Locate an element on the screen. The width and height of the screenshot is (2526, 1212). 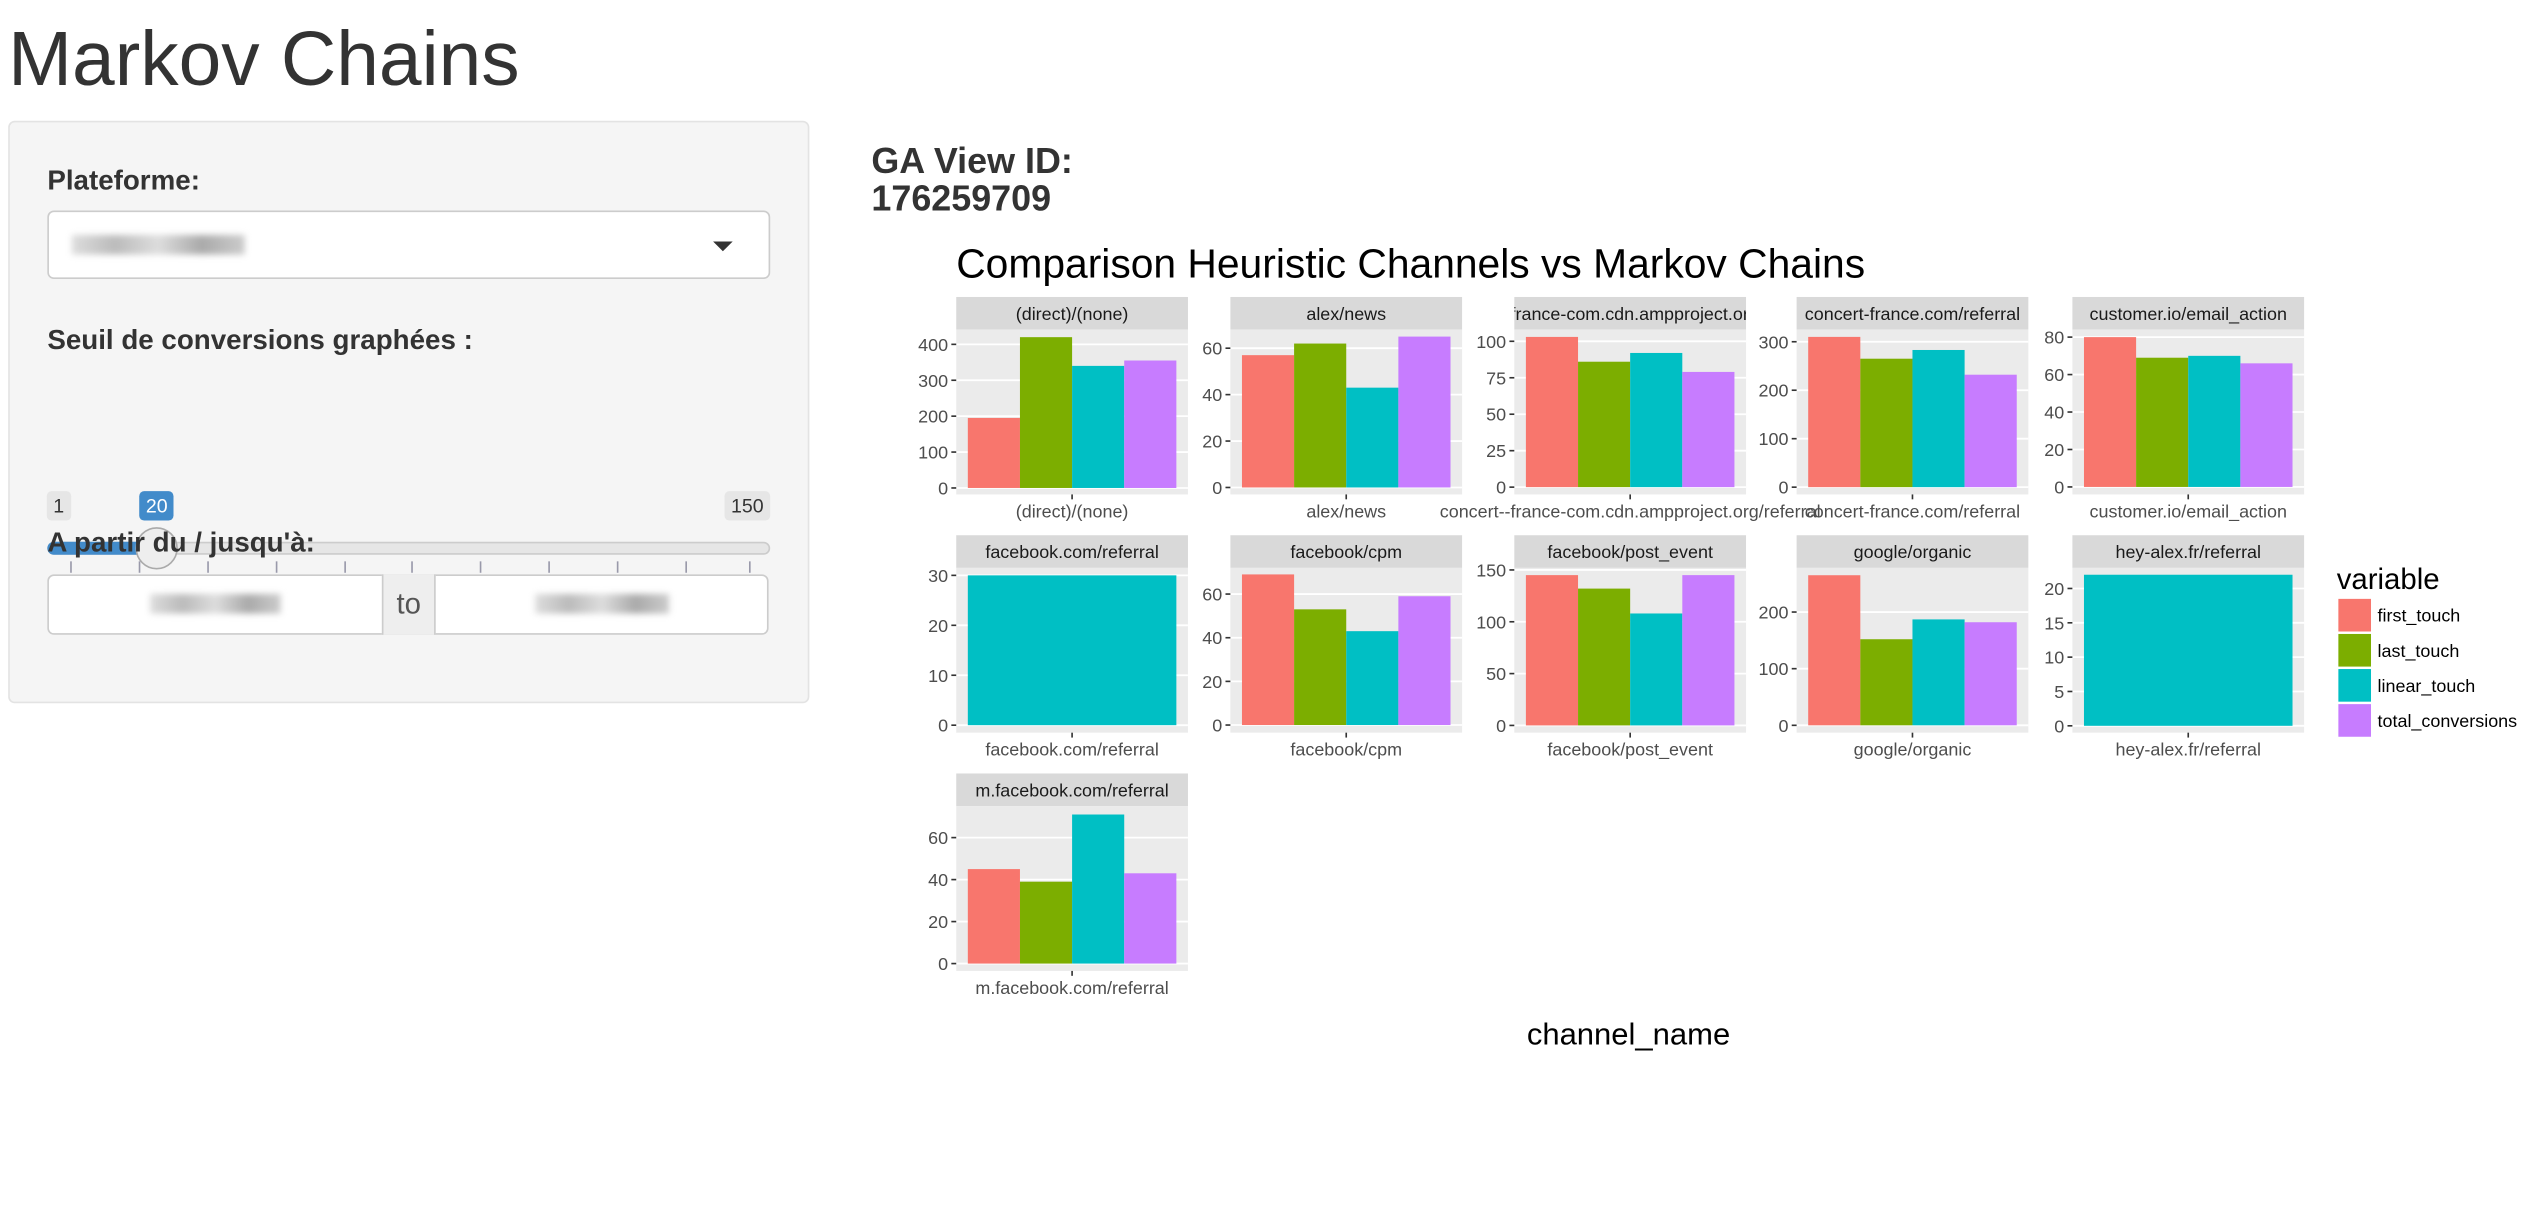
strip-label: hey-alex.fr/referral is located at coordinates (2188, 552).